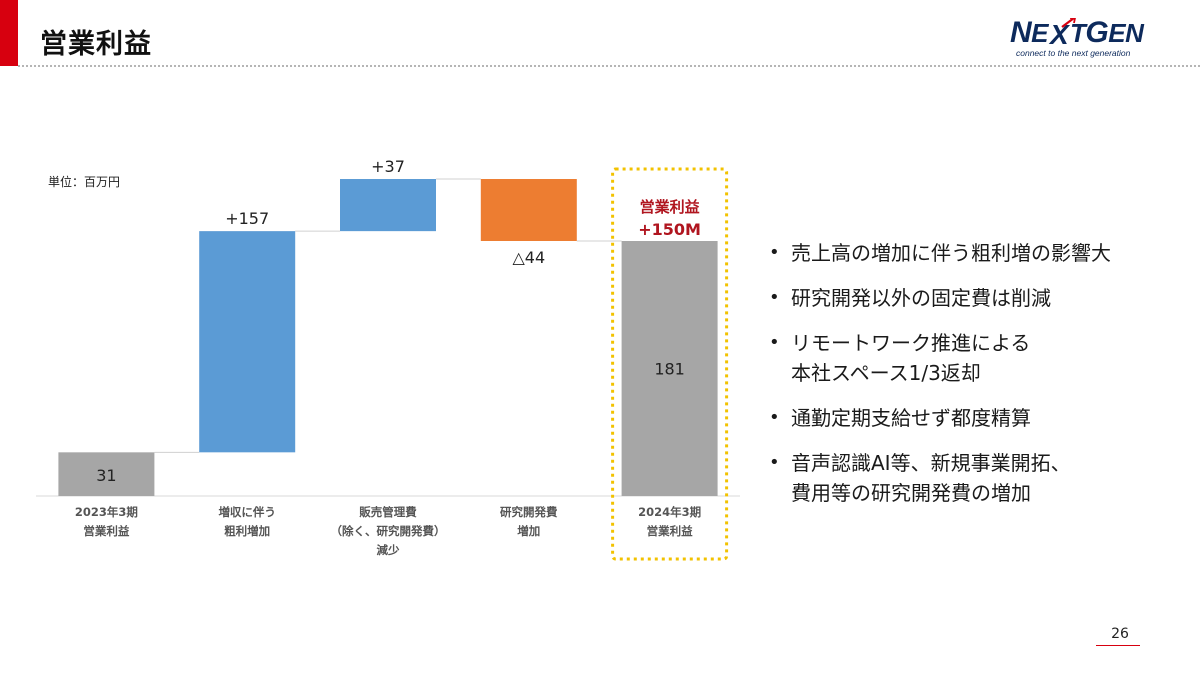 Image resolution: width=1200 pixels, height=675 pixels. Describe the element at coordinates (96, 44) in the screenshot. I see `page-title: 営業利益` at that location.